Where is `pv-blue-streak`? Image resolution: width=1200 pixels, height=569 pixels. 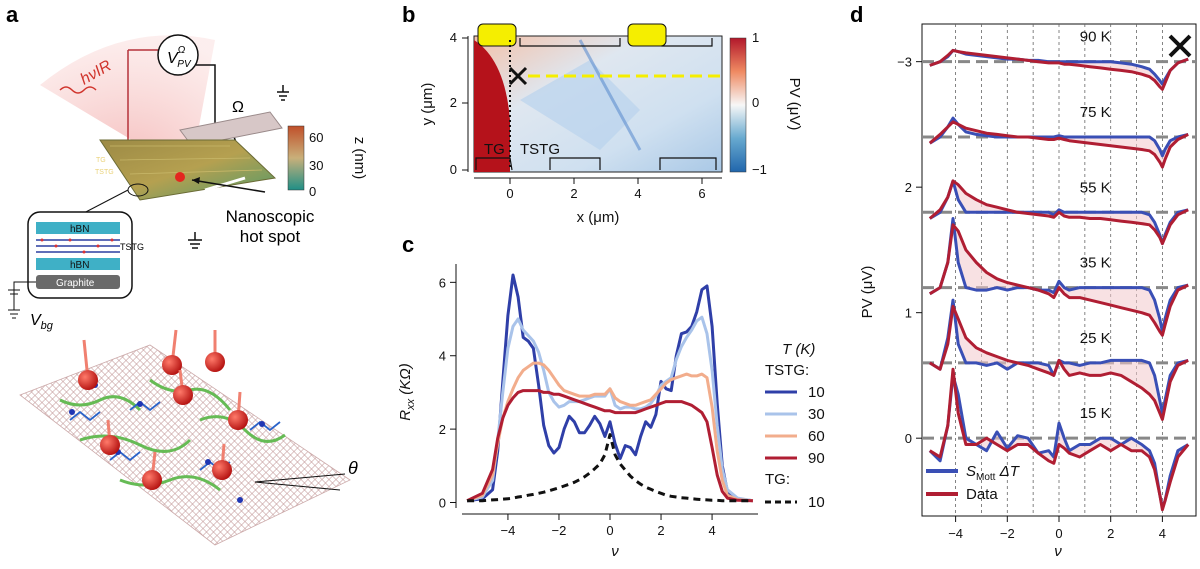 pv-blue-streak is located at coordinates (610, 95).